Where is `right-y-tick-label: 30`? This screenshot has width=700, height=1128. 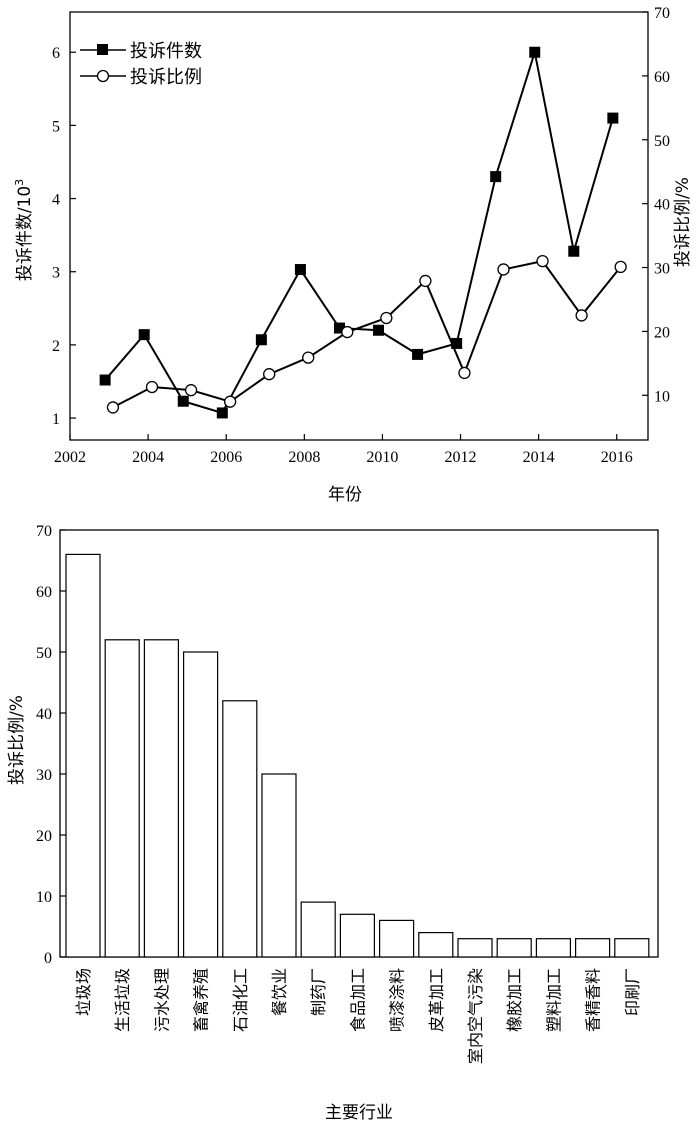
right-y-tick-label: 30 is located at coordinates (662, 269).